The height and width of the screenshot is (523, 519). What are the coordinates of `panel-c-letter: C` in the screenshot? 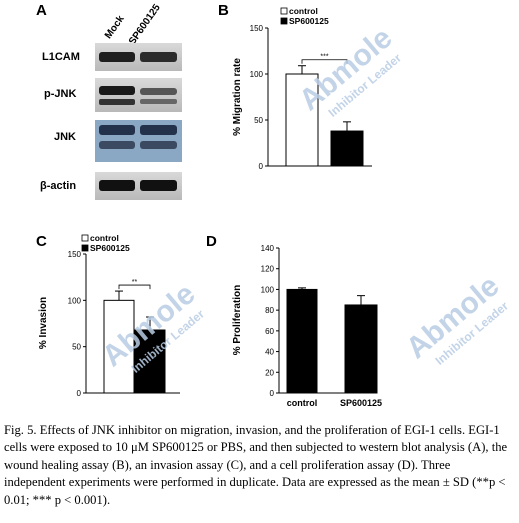 It's located at (41, 241).